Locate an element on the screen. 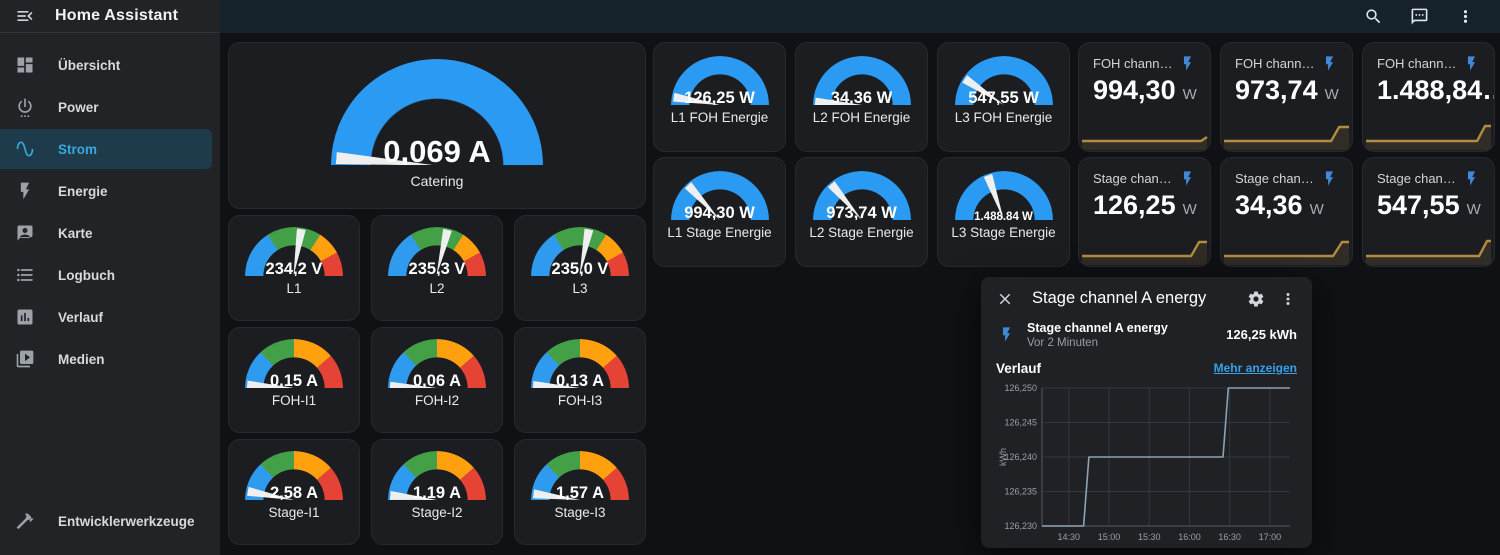 Image resolution: width=1500 pixels, height=555 pixels. search-icon is located at coordinates (1373, 16).